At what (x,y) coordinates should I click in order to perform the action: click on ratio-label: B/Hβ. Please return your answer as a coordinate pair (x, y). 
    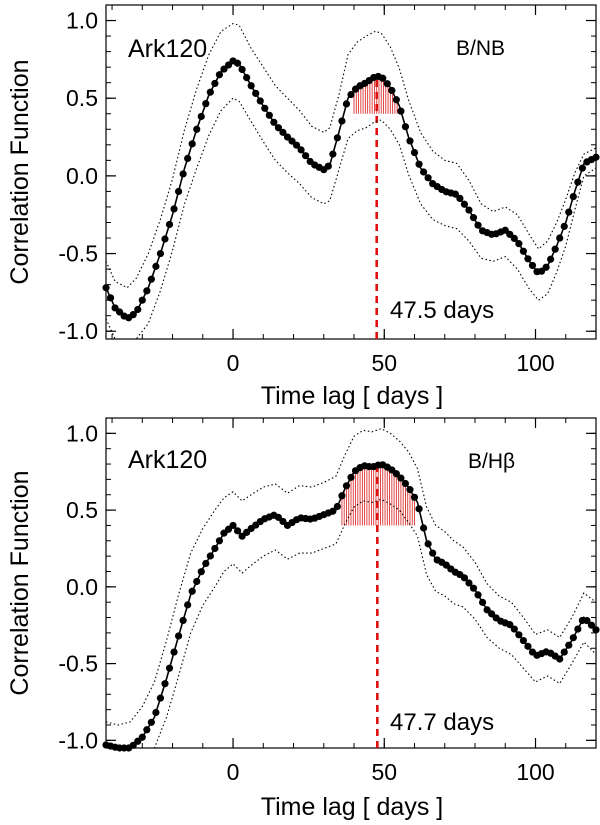
    Looking at the image, I should click on (491, 461).